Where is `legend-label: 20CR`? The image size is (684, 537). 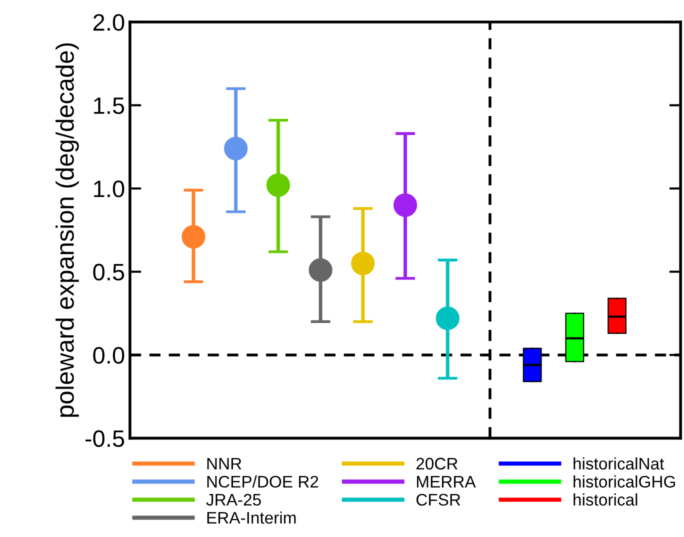
legend-label: 20CR is located at coordinates (437, 464).